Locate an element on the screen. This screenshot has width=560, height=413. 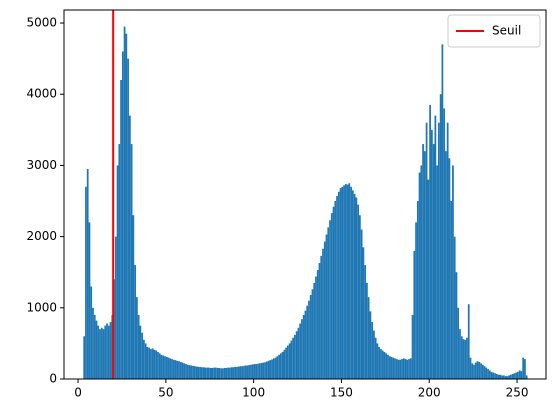
legend-box is located at coordinates (494, 31).